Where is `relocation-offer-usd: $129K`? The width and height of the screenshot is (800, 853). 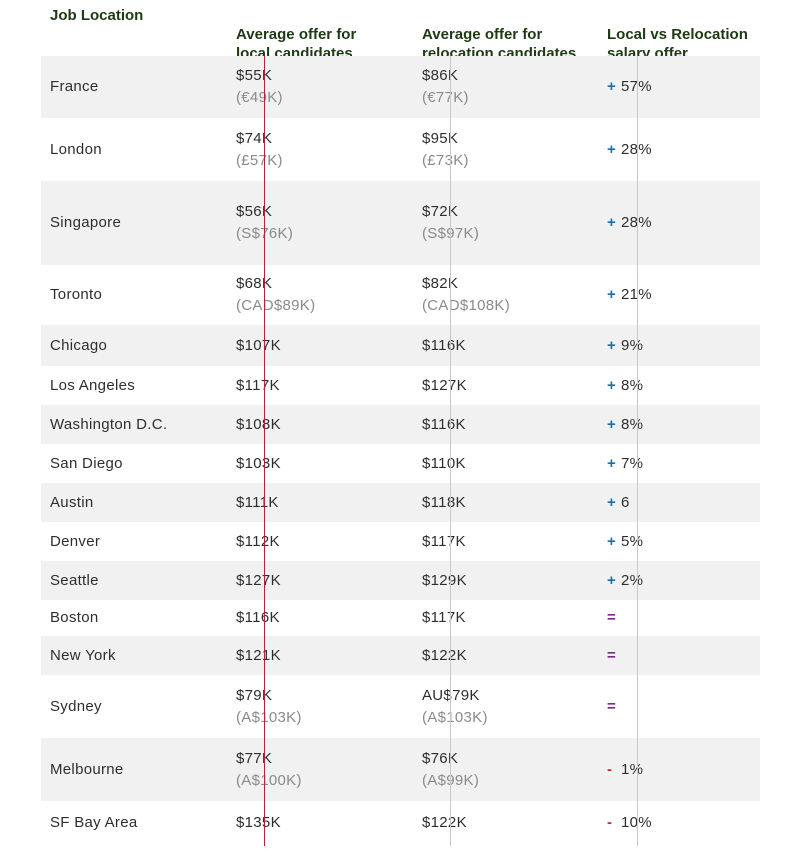 relocation-offer-usd: $129K is located at coordinates (444, 580).